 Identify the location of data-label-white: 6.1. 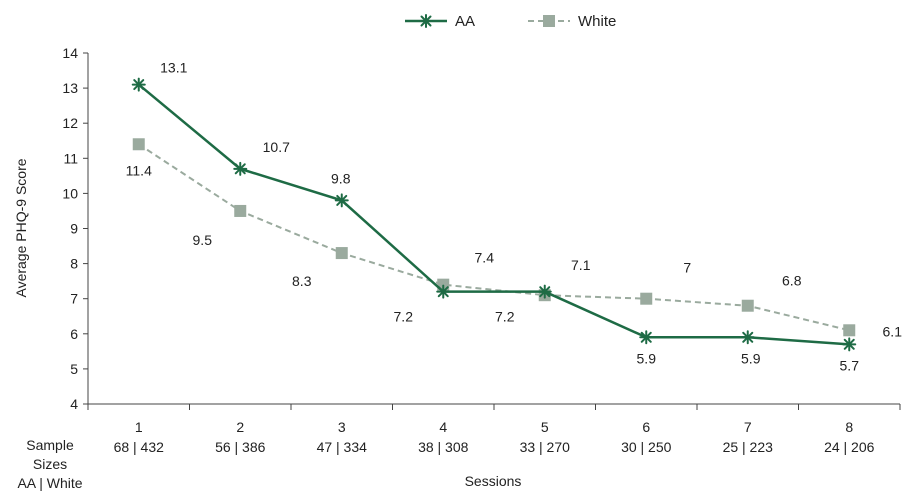
(893, 331).